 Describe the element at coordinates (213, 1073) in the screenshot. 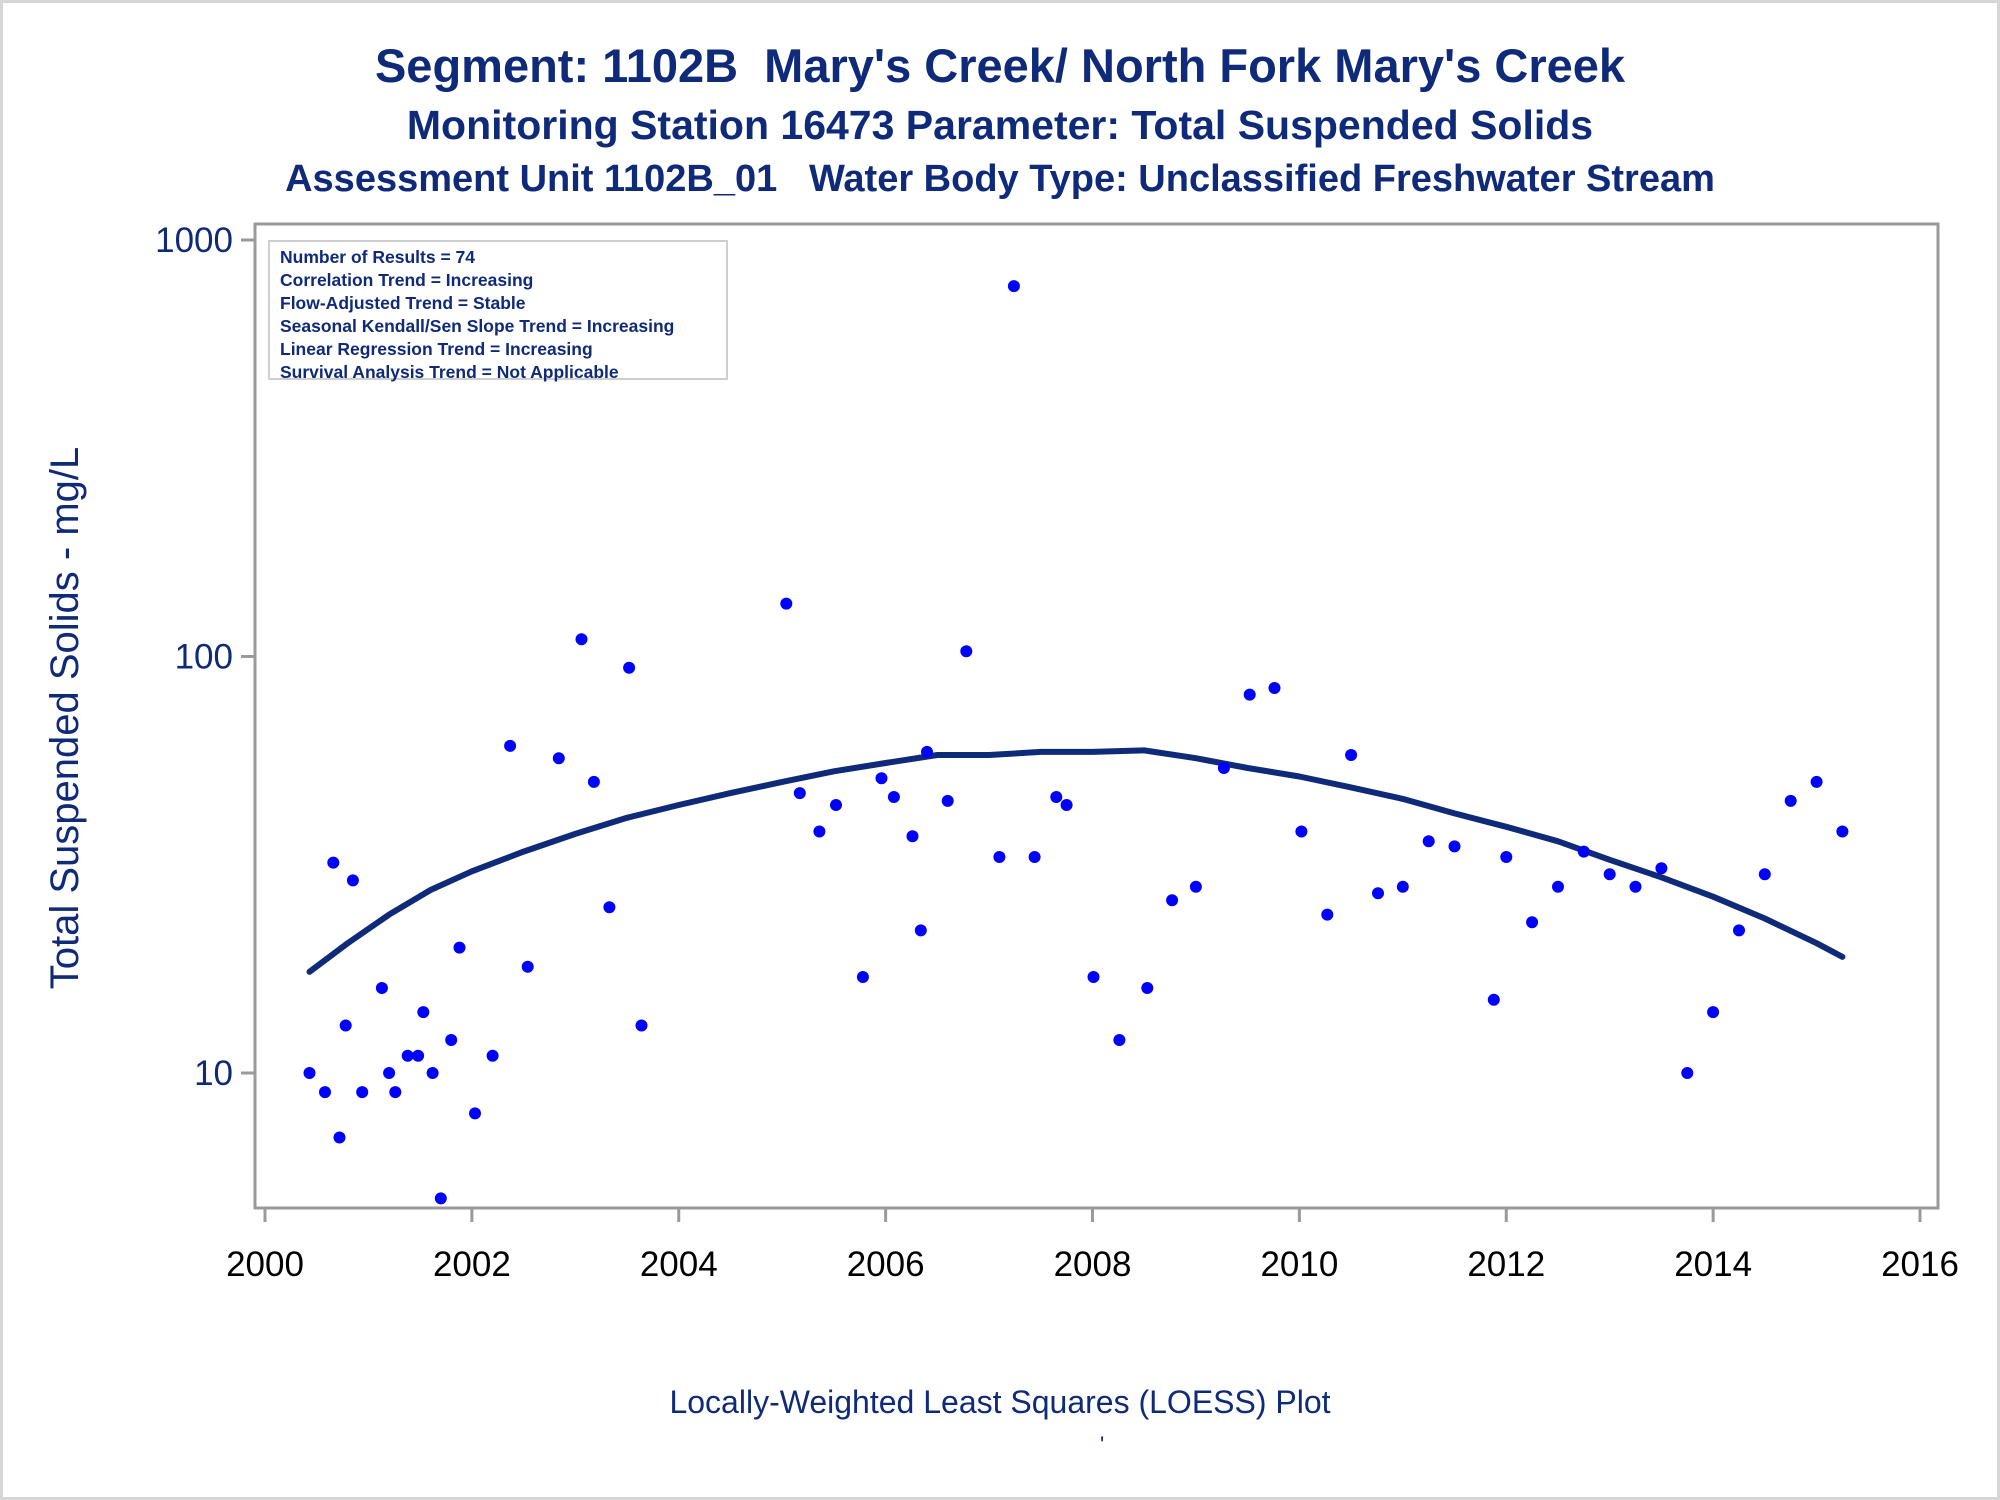

I see `y-tick-label: 10` at that location.